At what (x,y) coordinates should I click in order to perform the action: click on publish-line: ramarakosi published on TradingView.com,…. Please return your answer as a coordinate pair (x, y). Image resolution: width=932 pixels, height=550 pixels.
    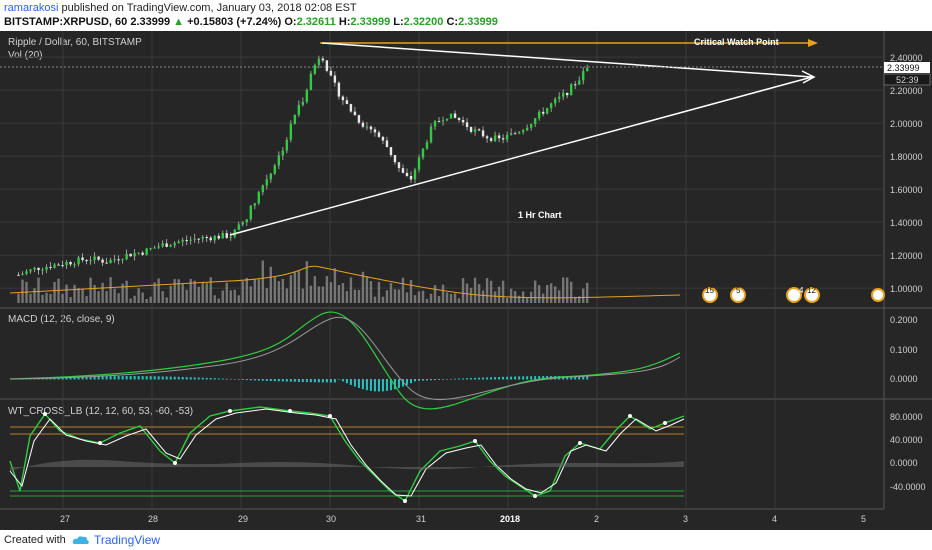
    Looking at the image, I should click on (180, 8).